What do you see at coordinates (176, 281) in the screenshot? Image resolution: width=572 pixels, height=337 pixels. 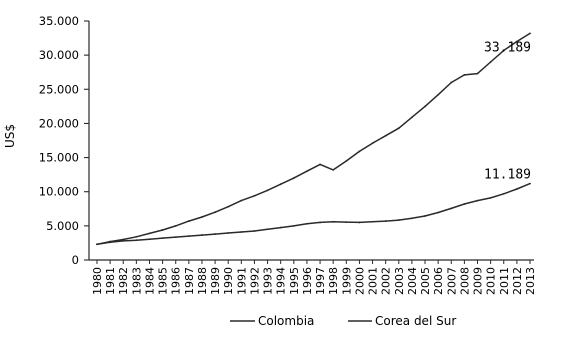 I see `x-tick-label: 1986` at bounding box center [176, 281].